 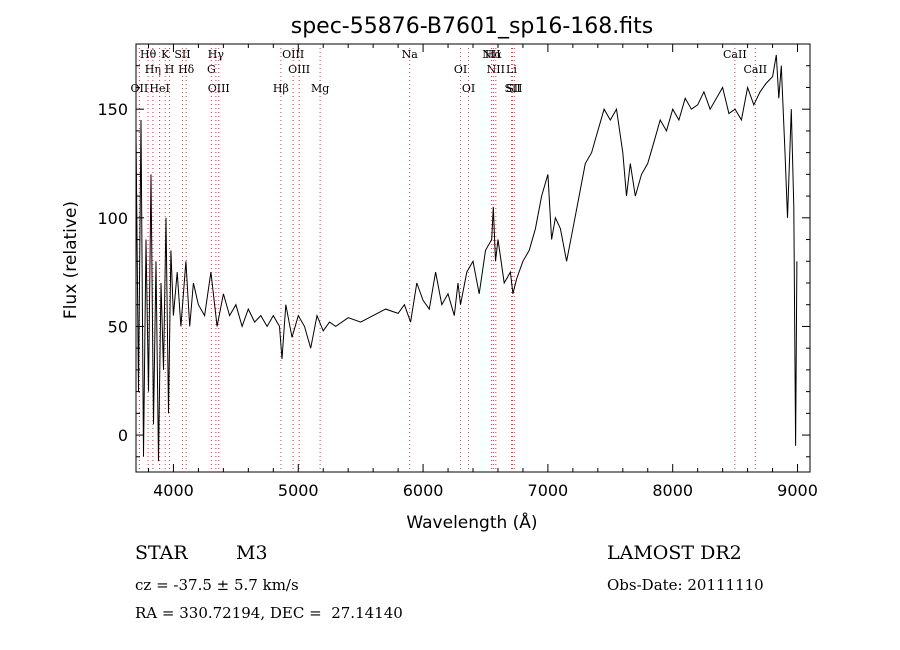 What do you see at coordinates (460, 69) in the screenshot?
I see `line-label-16: OI` at bounding box center [460, 69].